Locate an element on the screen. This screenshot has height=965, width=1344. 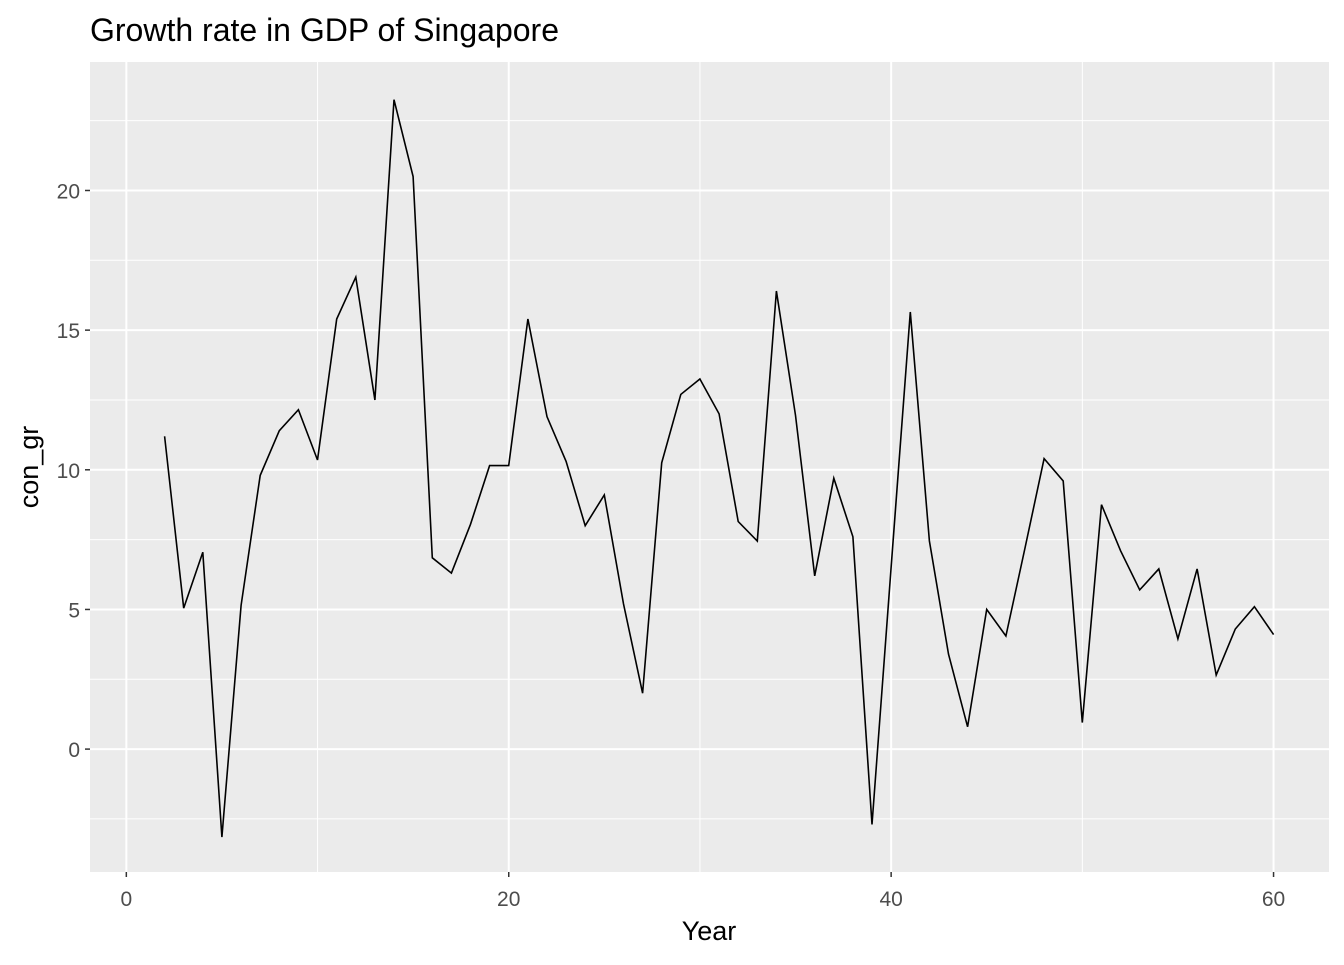
x-tick-label: 20 is located at coordinates (508, 899).